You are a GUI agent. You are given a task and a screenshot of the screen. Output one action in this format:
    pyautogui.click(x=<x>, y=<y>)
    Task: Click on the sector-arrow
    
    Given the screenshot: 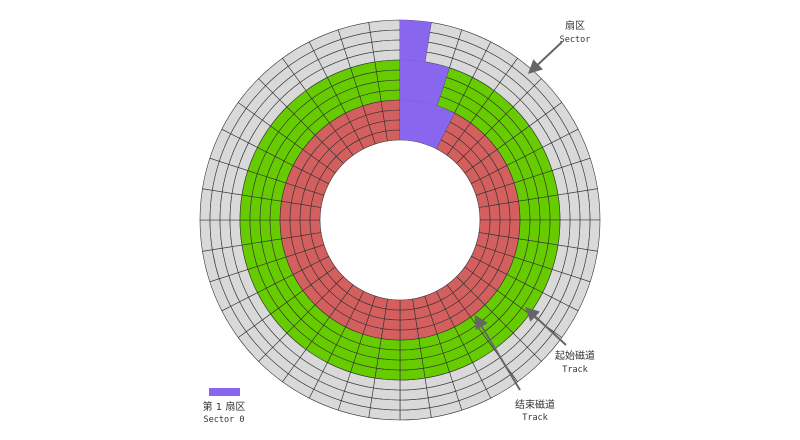 What is the action you would take?
    pyautogui.click(x=545, y=57)
    